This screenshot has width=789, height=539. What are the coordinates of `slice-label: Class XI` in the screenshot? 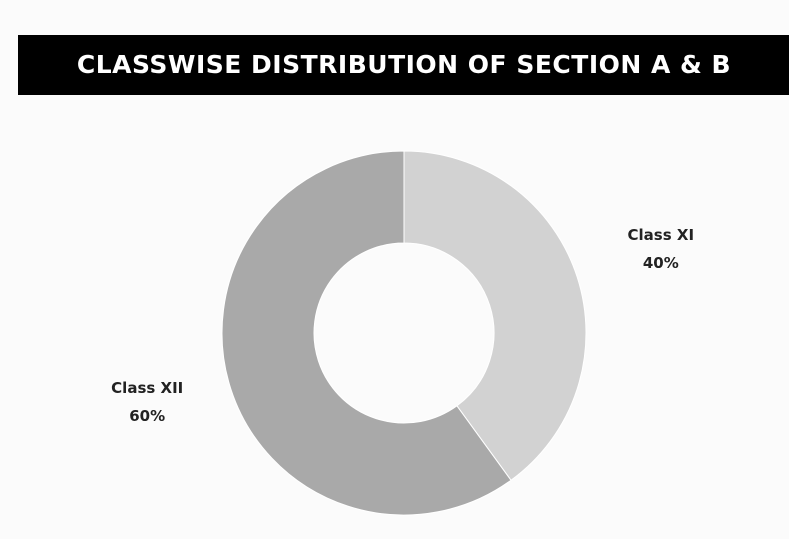 It's located at (661, 235).